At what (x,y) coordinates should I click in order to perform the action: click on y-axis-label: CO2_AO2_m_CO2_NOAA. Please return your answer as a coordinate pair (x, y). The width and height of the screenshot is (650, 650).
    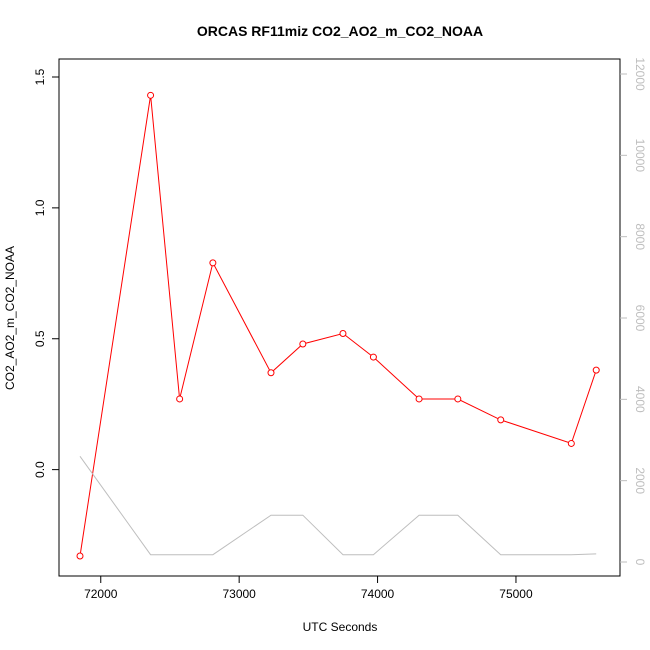
    Looking at the image, I should click on (10, 318).